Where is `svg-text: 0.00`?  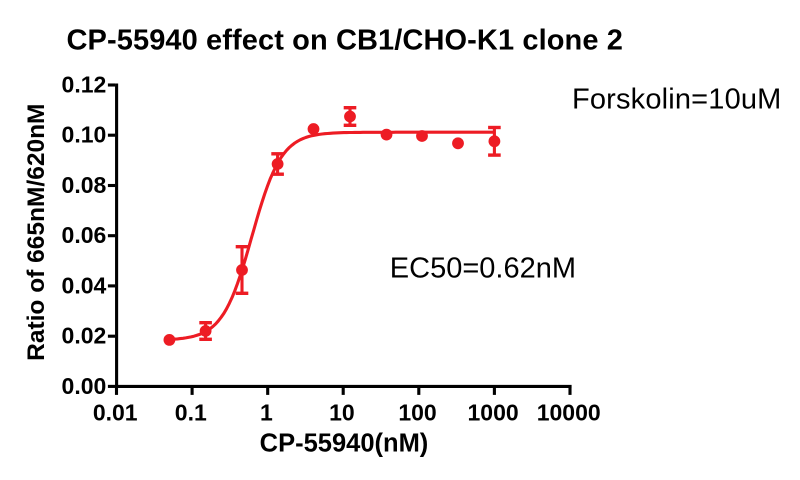
svg-text: 0.00 is located at coordinates (84, 386).